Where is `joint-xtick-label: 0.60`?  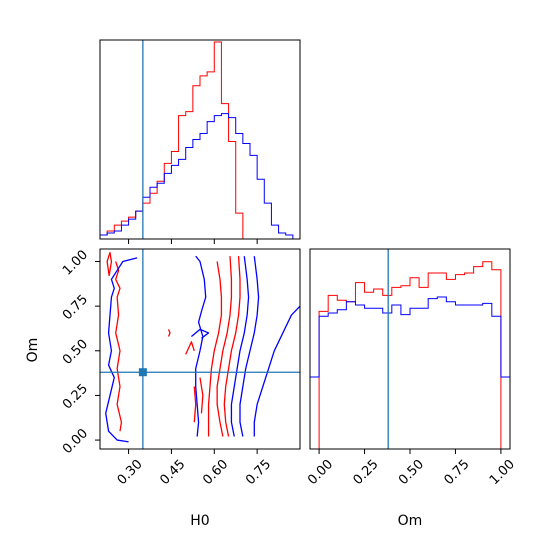
joint-xtick-label: 0.60 is located at coordinates (215, 472).